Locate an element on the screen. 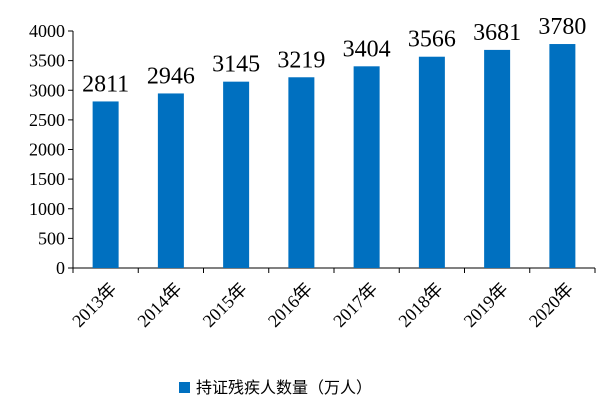  y-tick-label: 500 is located at coordinates (51, 238).